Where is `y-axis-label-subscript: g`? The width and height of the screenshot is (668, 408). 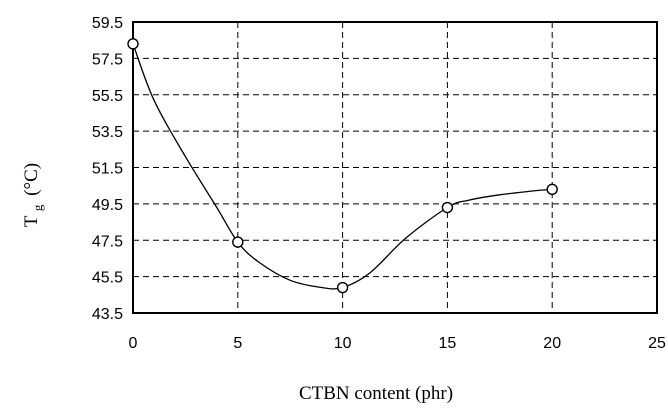
y-axis-label-subscript: g is located at coordinates (37, 207).